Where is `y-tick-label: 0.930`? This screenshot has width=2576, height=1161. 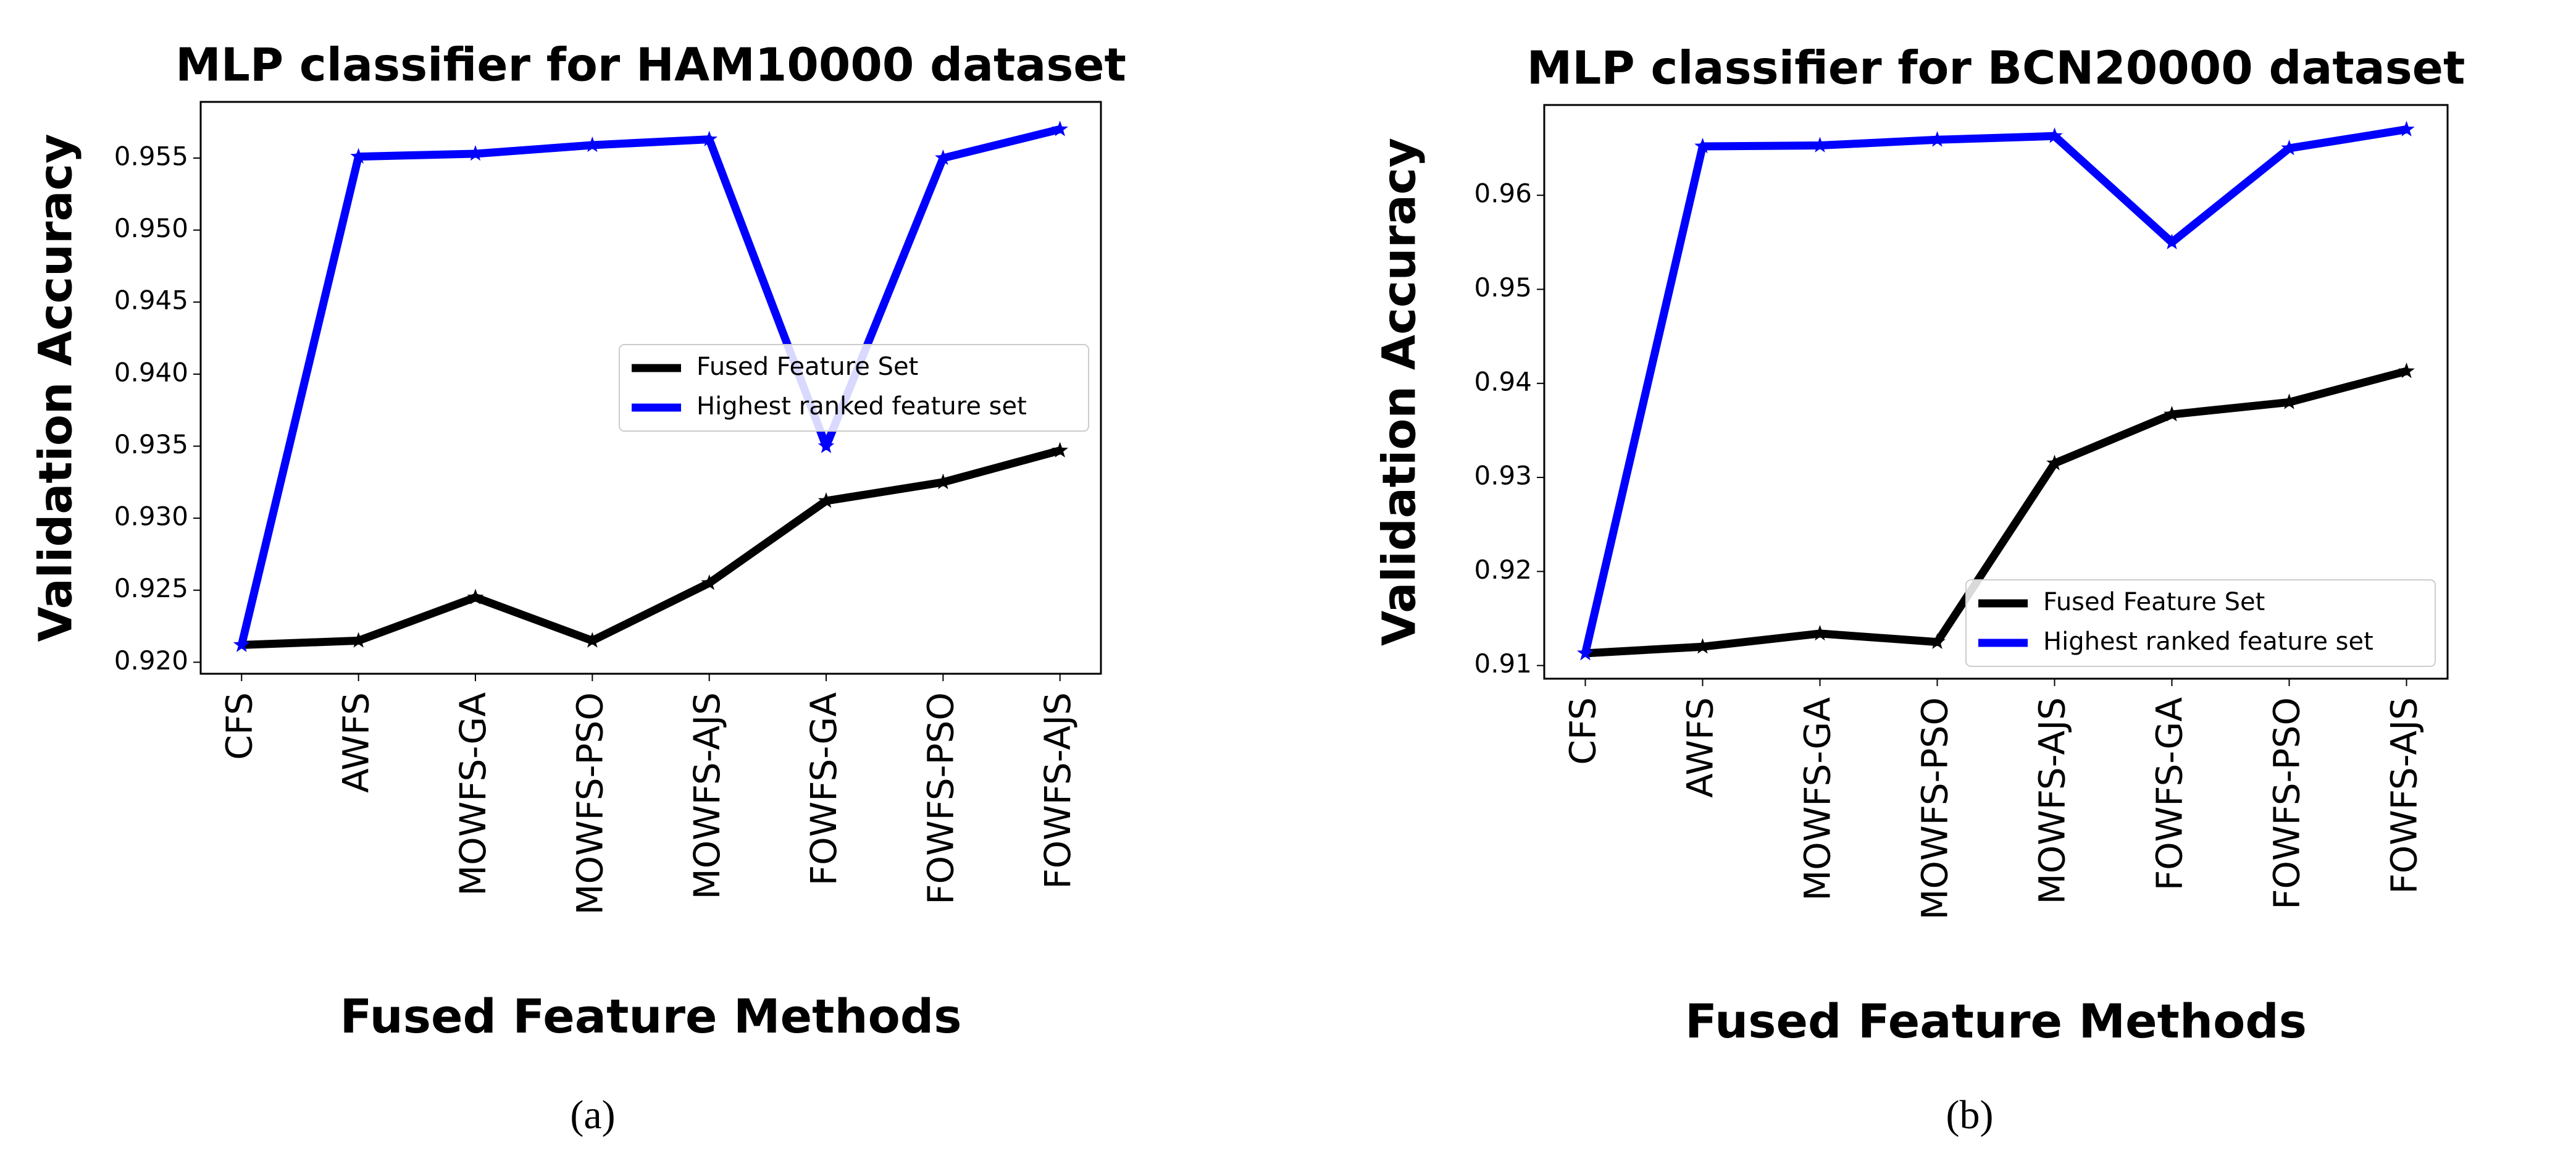
y-tick-label: 0.930 is located at coordinates (151, 516).